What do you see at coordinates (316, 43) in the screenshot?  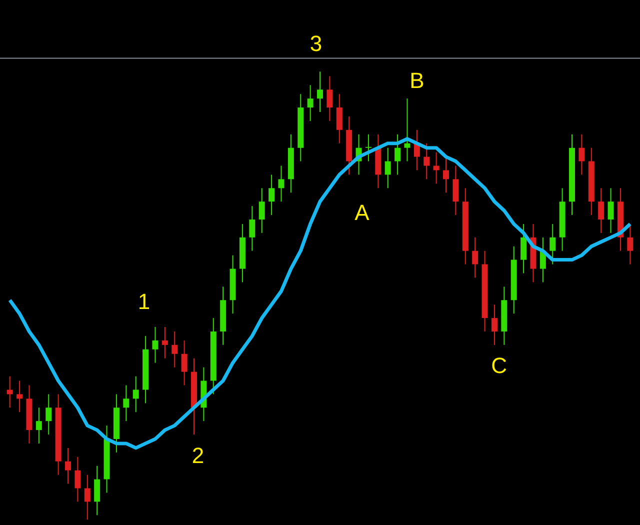 I see `text: 3` at bounding box center [316, 43].